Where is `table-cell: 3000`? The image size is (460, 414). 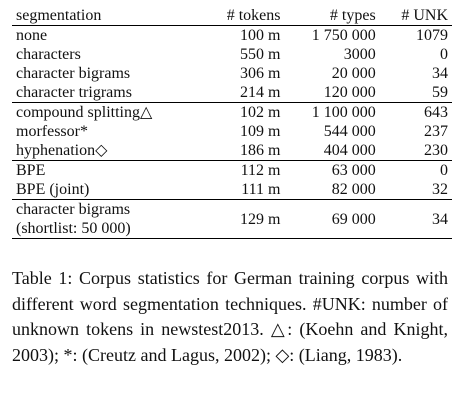
table-cell: 3000 is located at coordinates (359, 54).